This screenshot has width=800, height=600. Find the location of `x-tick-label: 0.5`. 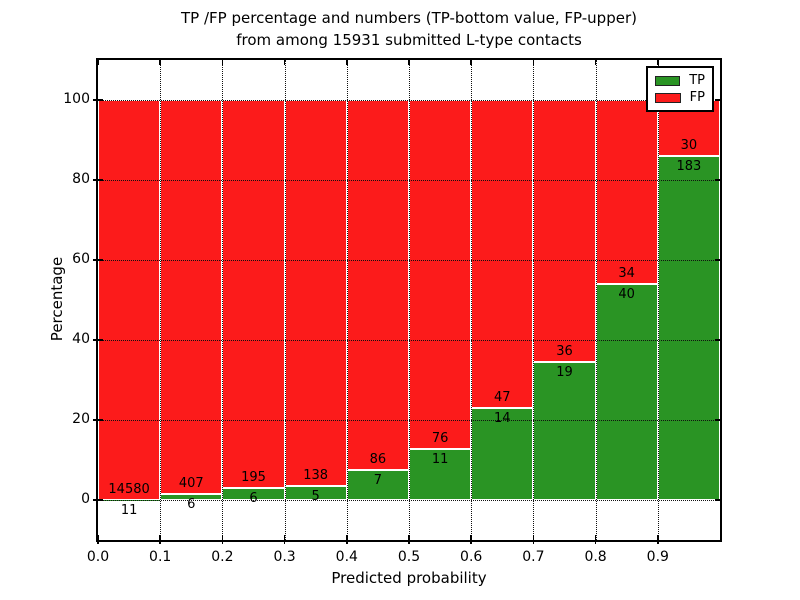

x-tick-label: 0.5 is located at coordinates (409, 557).